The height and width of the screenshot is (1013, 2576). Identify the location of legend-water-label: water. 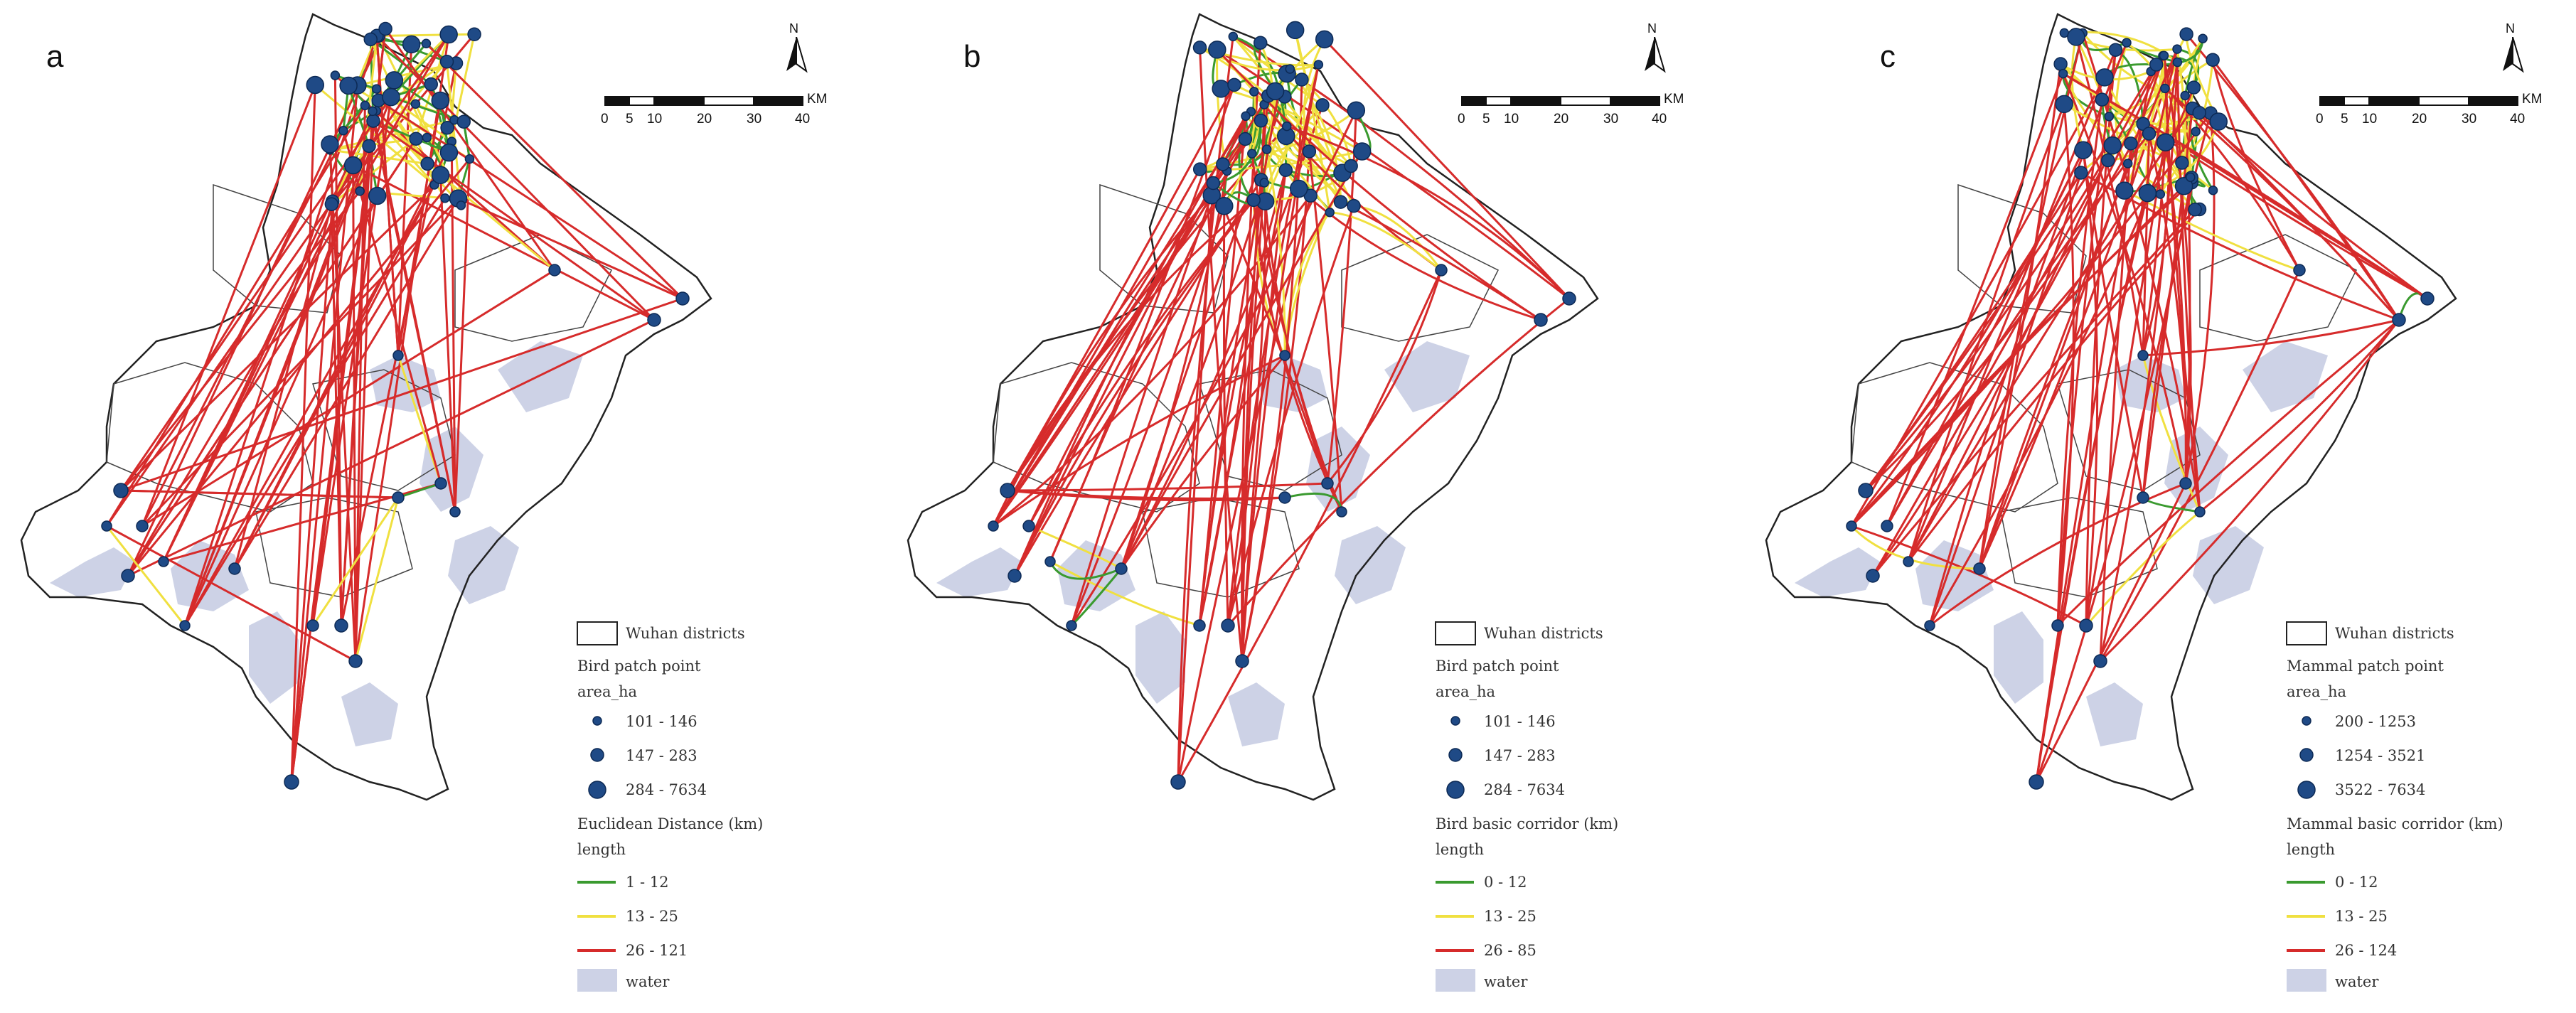
(2357, 981).